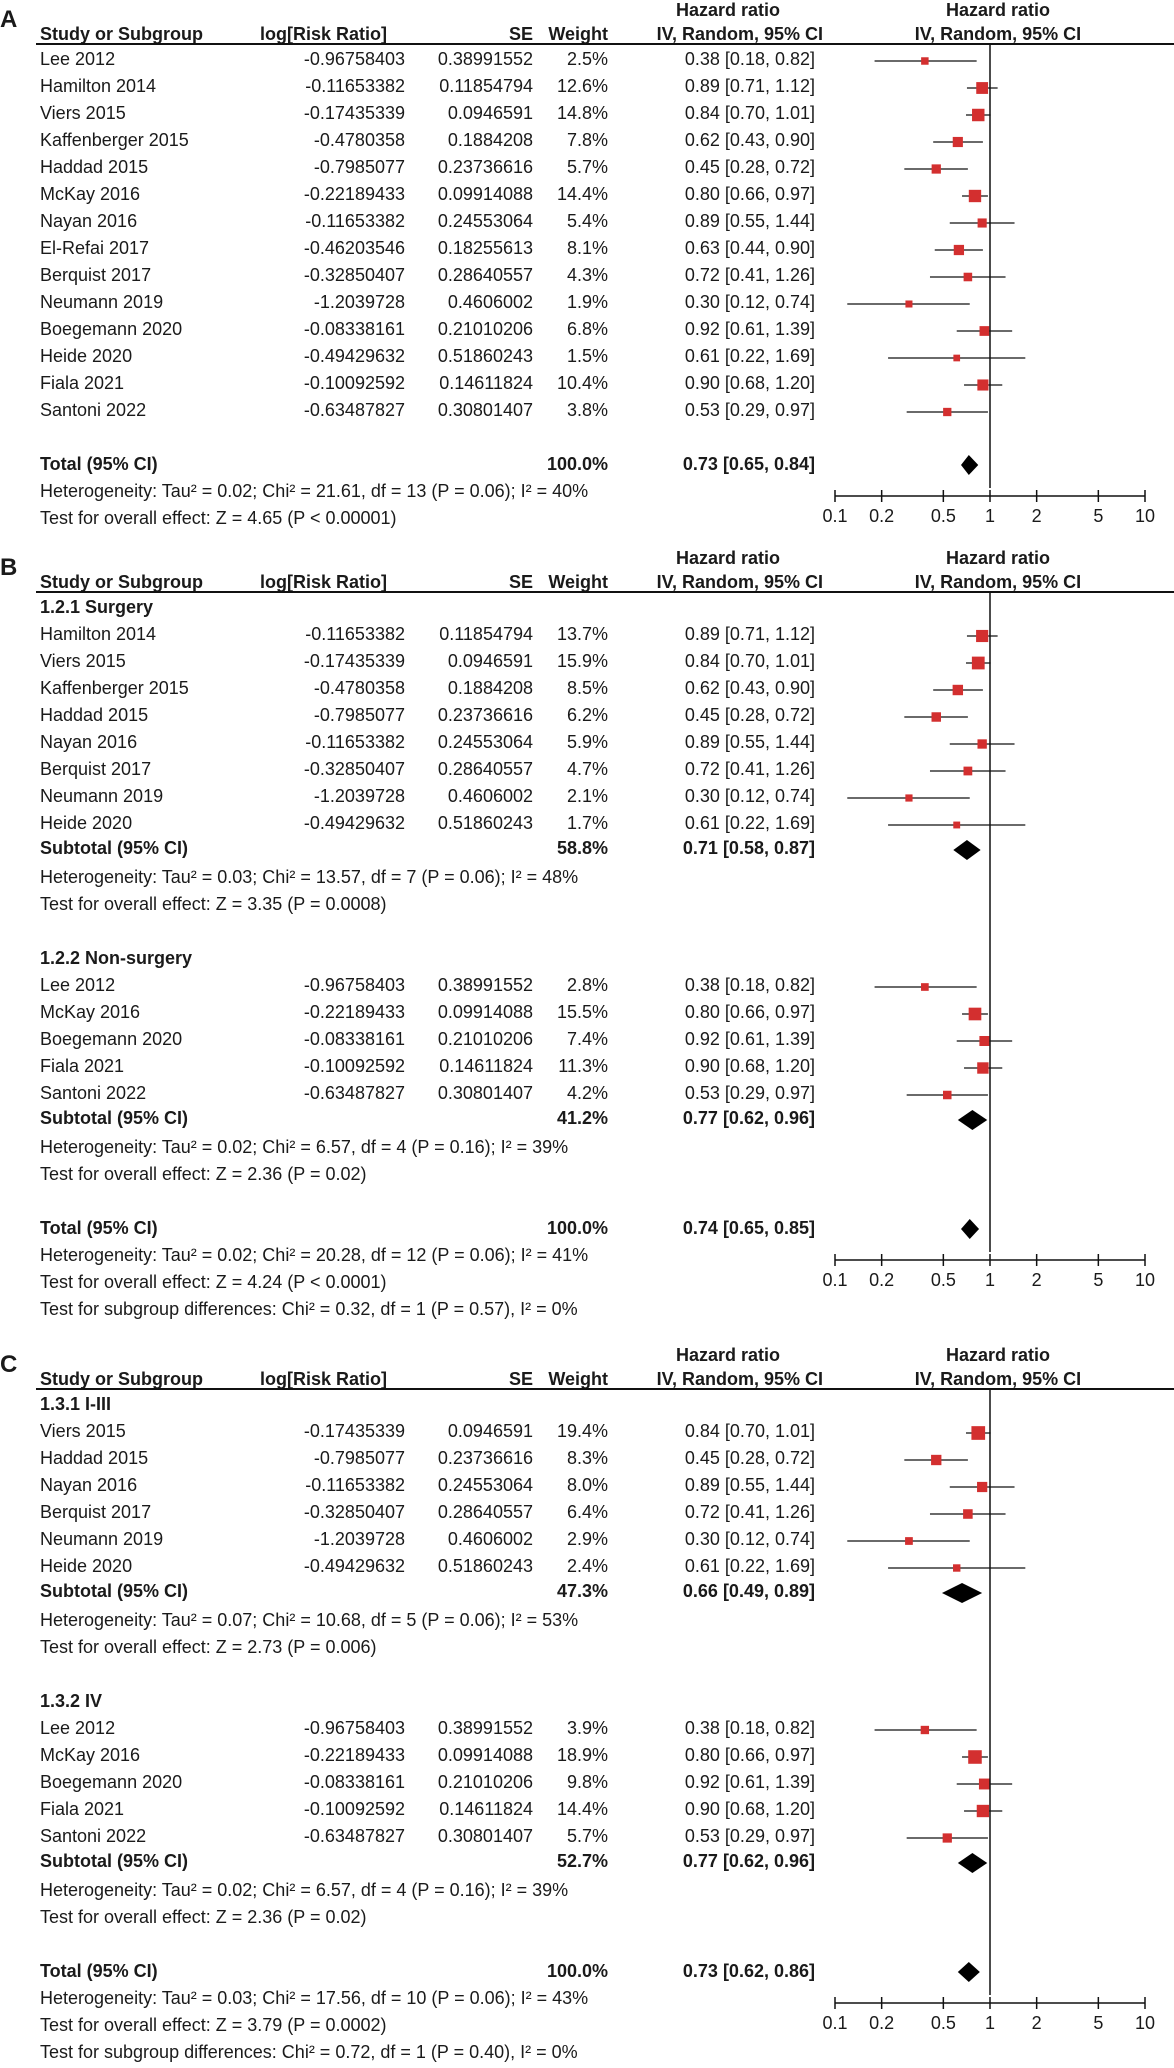  What do you see at coordinates (78, 1728) in the screenshot?
I see `study-name: Lee 2012` at bounding box center [78, 1728].